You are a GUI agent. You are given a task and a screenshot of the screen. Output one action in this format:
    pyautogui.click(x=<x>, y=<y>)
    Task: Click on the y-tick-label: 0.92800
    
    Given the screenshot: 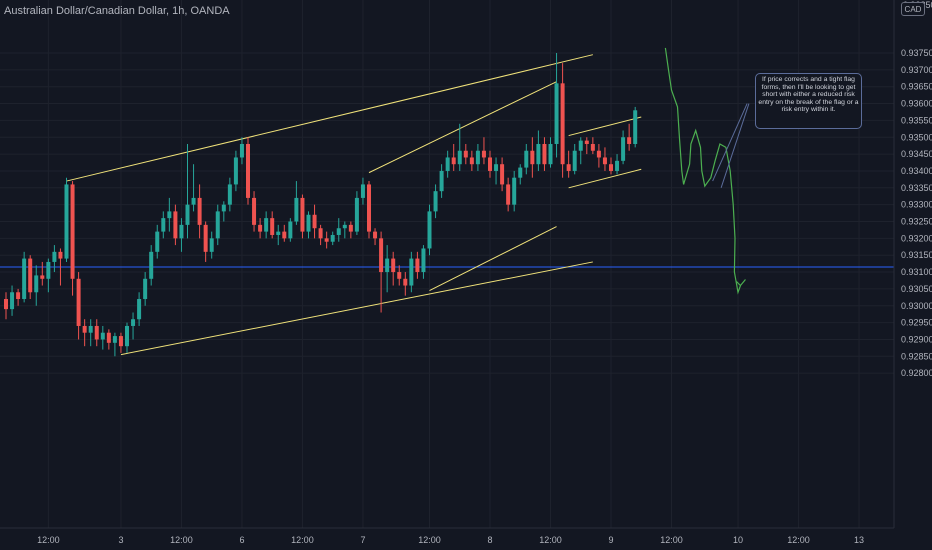 What is the action you would take?
    pyautogui.click(x=916, y=373)
    